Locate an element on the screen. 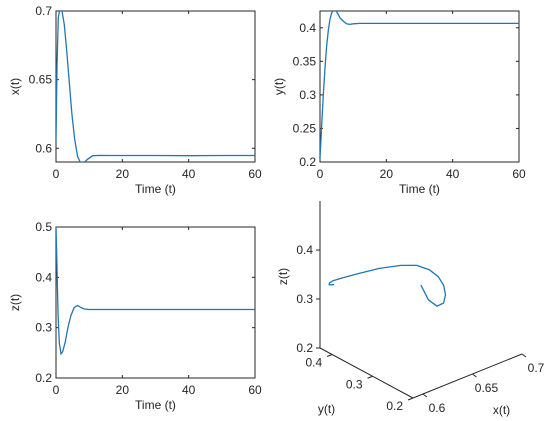  y-tick-label: 0.65 is located at coordinates (41, 80).